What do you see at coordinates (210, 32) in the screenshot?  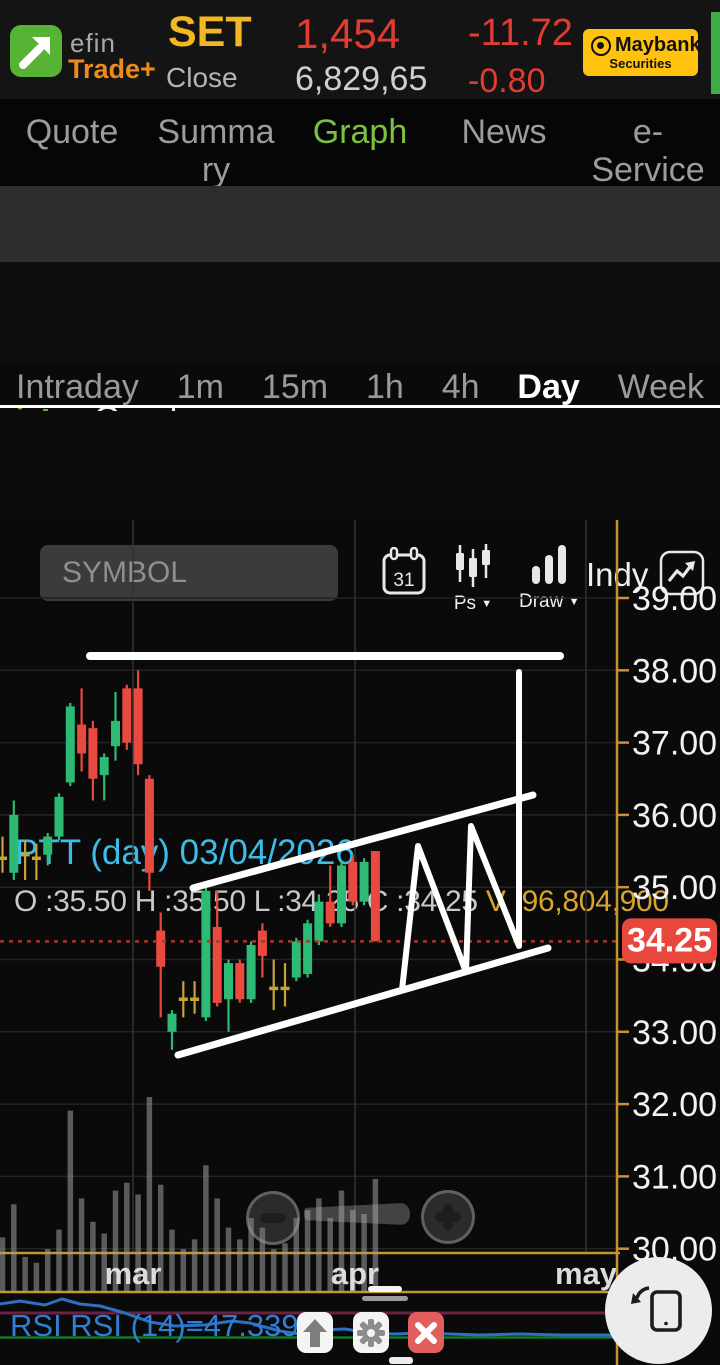 I see `index-name: SET` at bounding box center [210, 32].